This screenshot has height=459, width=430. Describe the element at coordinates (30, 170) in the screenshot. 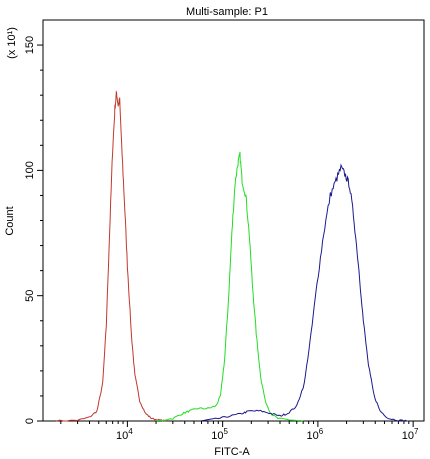

I see `y-tick-label: 100` at that location.